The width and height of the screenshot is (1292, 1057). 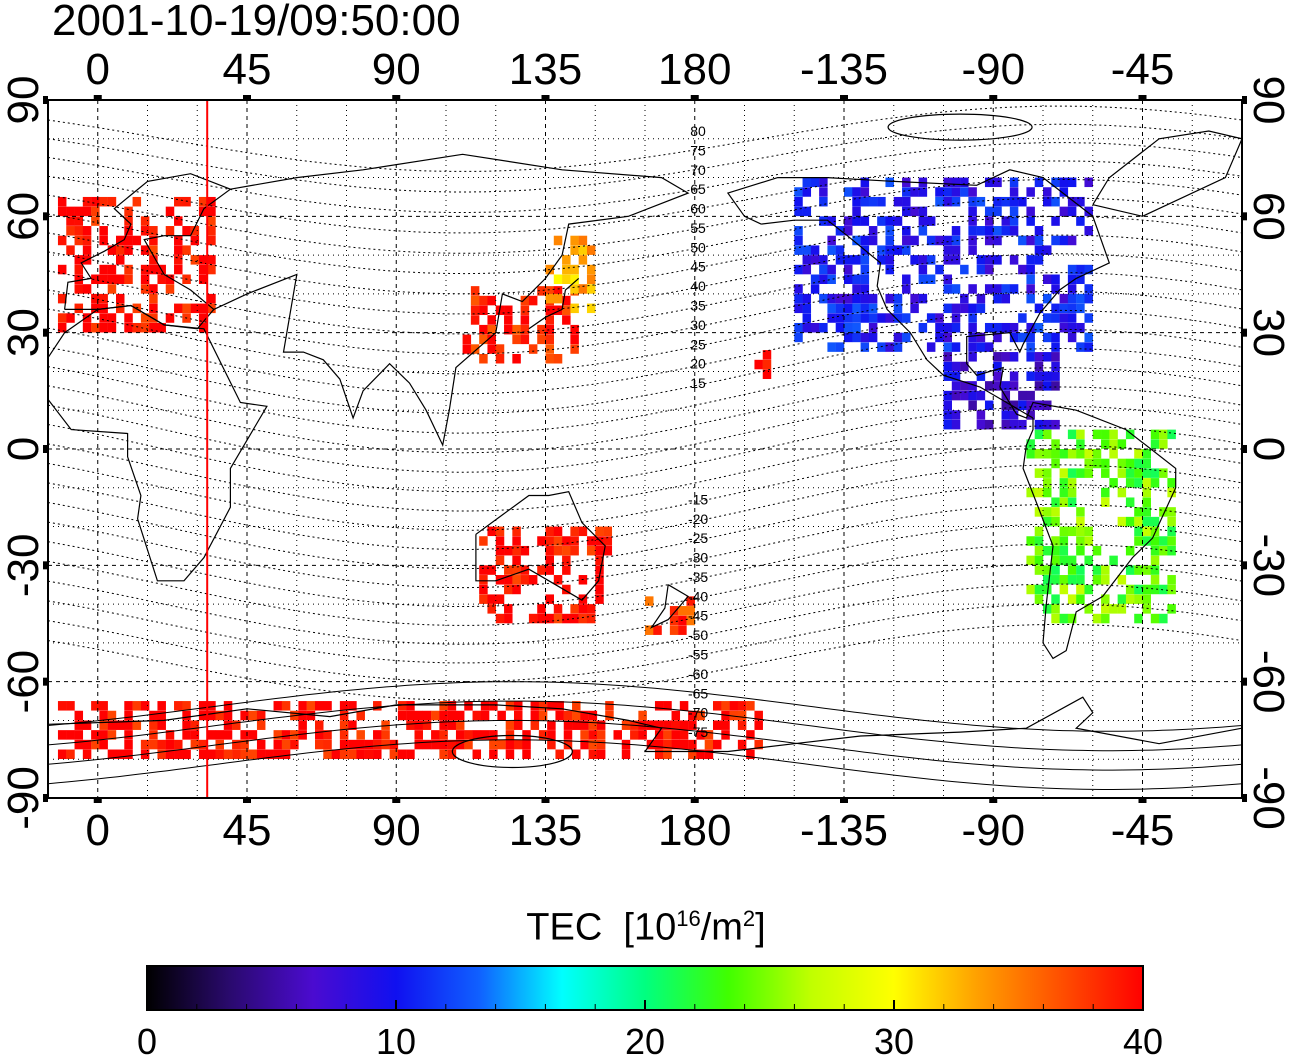 I want to click on left-lat-label: -30, so click(x=24, y=566).